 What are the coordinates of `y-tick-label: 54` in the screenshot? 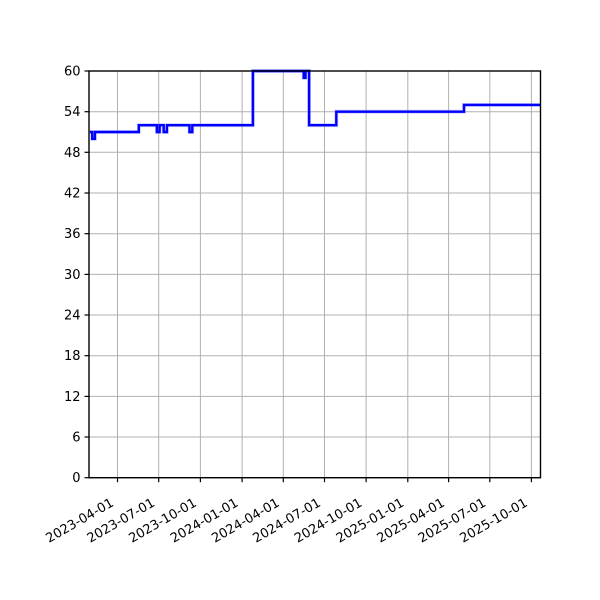 It's located at (72, 112).